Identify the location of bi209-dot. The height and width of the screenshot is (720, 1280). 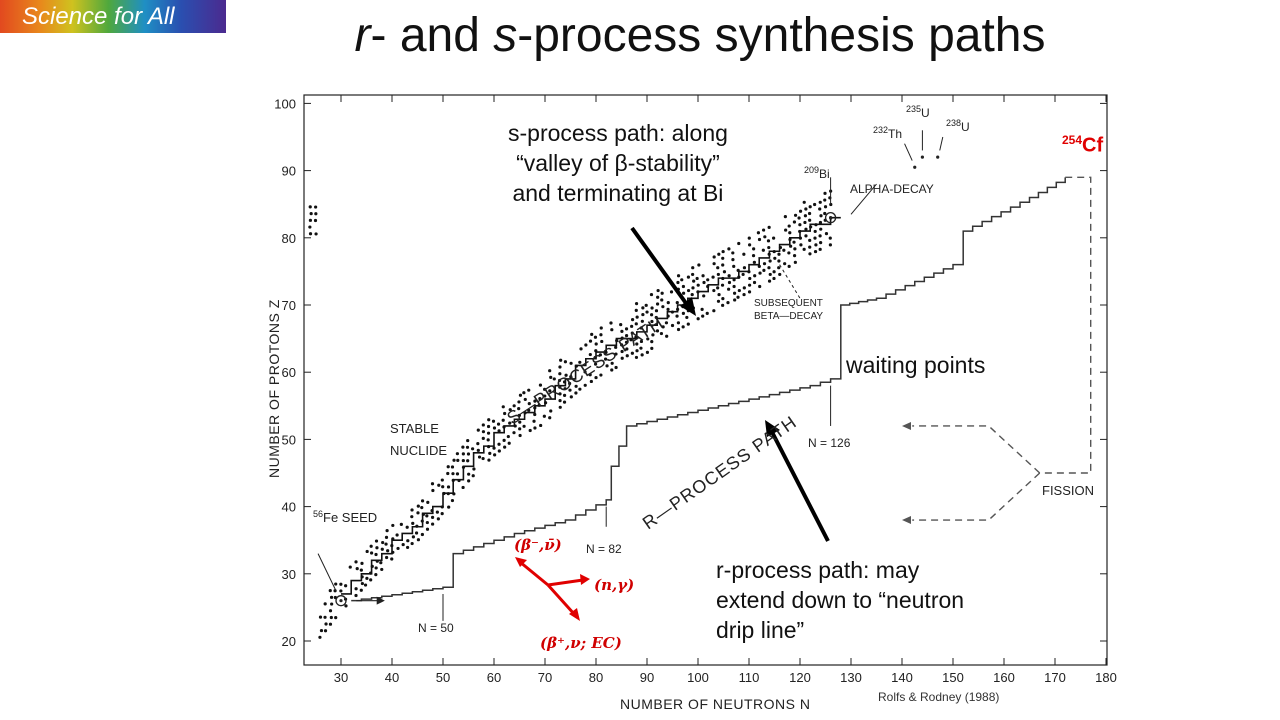
(831, 218).